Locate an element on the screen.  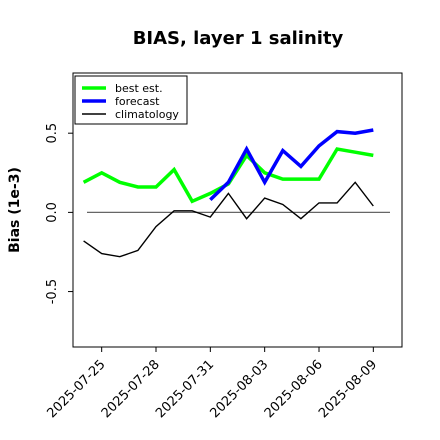
series-line-climatology is located at coordinates (228, 219).